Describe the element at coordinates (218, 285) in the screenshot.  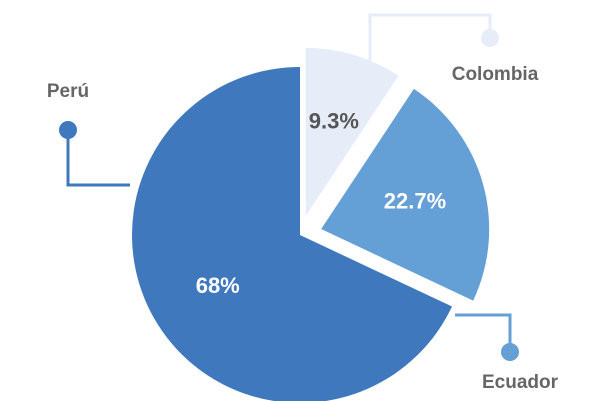
I see `value-label: 68%` at that location.